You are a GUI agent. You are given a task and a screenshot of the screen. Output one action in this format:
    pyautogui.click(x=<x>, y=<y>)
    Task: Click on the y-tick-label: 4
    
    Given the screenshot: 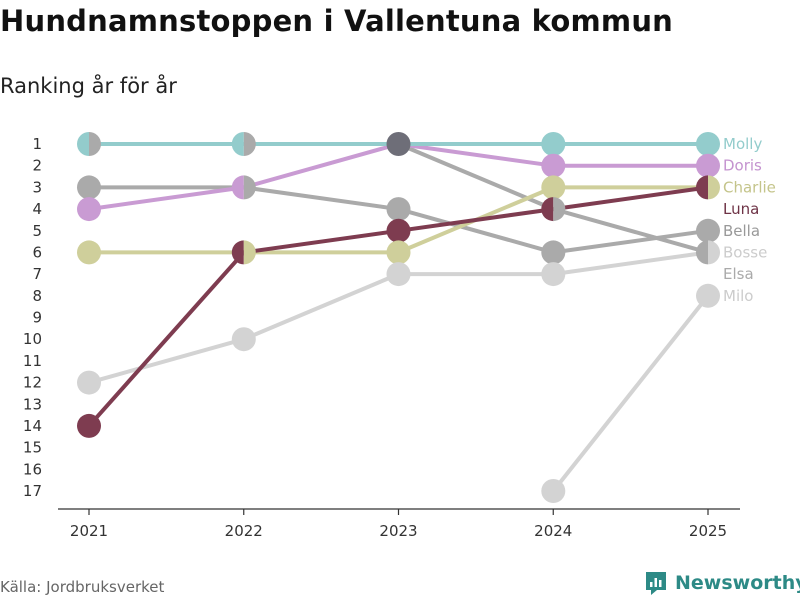 What is the action you would take?
    pyautogui.click(x=37, y=209)
    